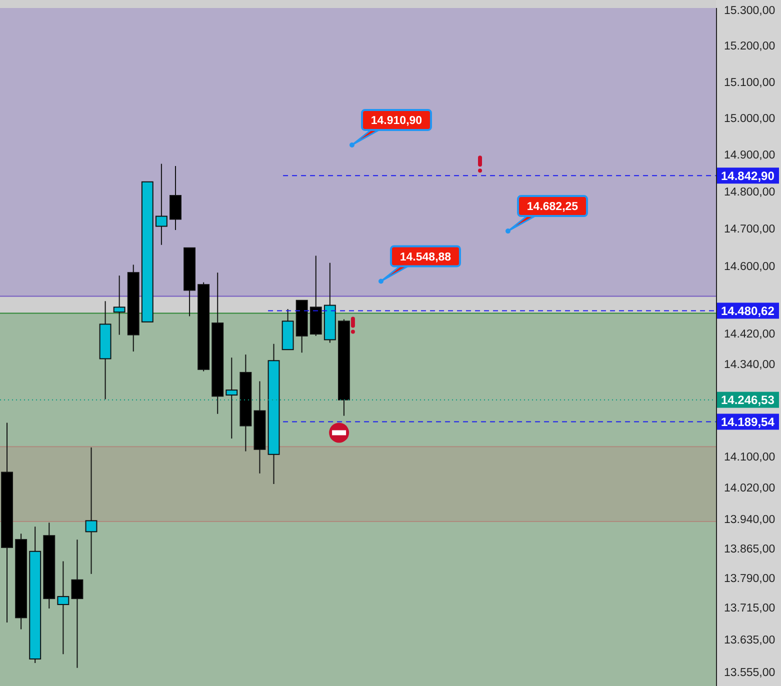  Describe the element at coordinates (750, 365) in the screenshot. I see `y-tick-label: 14.340,00` at that location.